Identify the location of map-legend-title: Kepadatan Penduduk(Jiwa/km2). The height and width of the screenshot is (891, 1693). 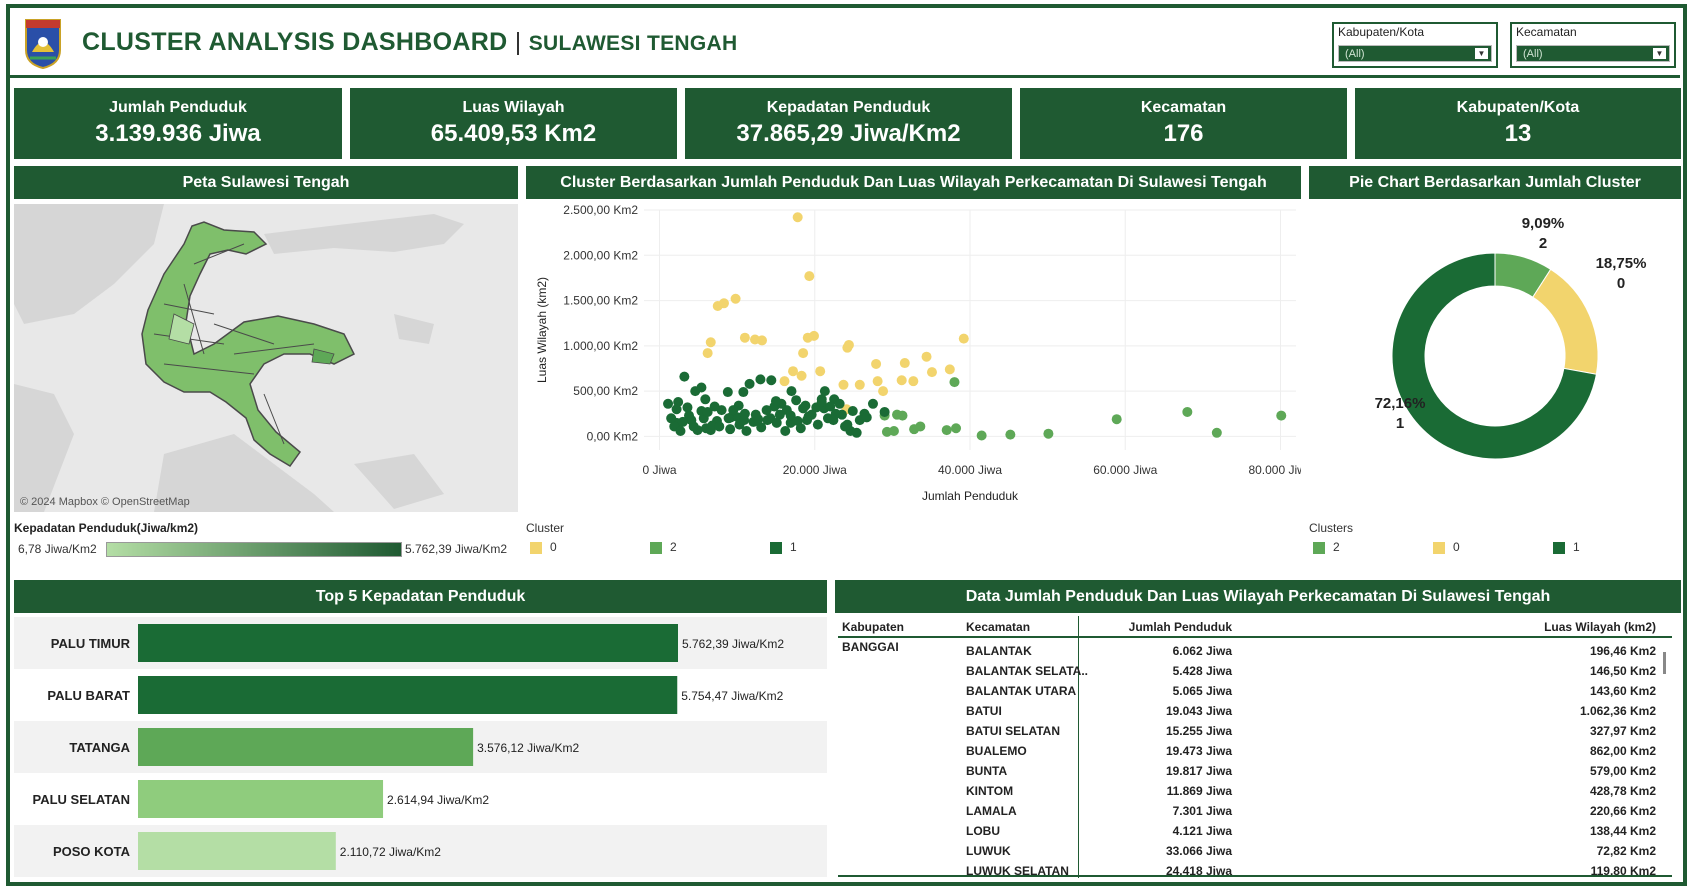
(106, 528).